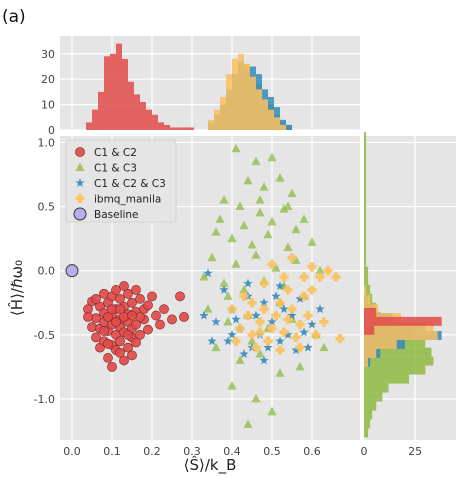 This screenshot has width=463, height=477. Describe the element at coordinates (232, 451) in the screenshot. I see `x-tick-label: 0.4` at that location.